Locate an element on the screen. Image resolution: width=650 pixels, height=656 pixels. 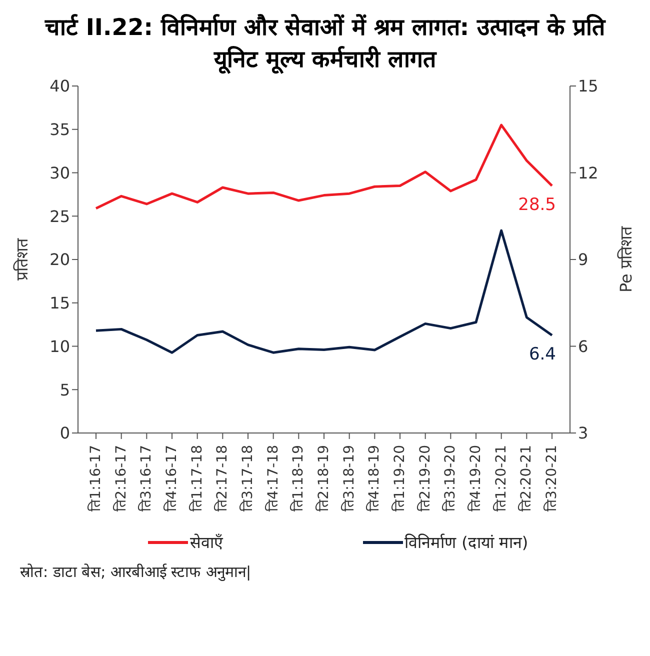
y2-axis-title: Pe प्रतिशत is located at coordinates (626, 259).